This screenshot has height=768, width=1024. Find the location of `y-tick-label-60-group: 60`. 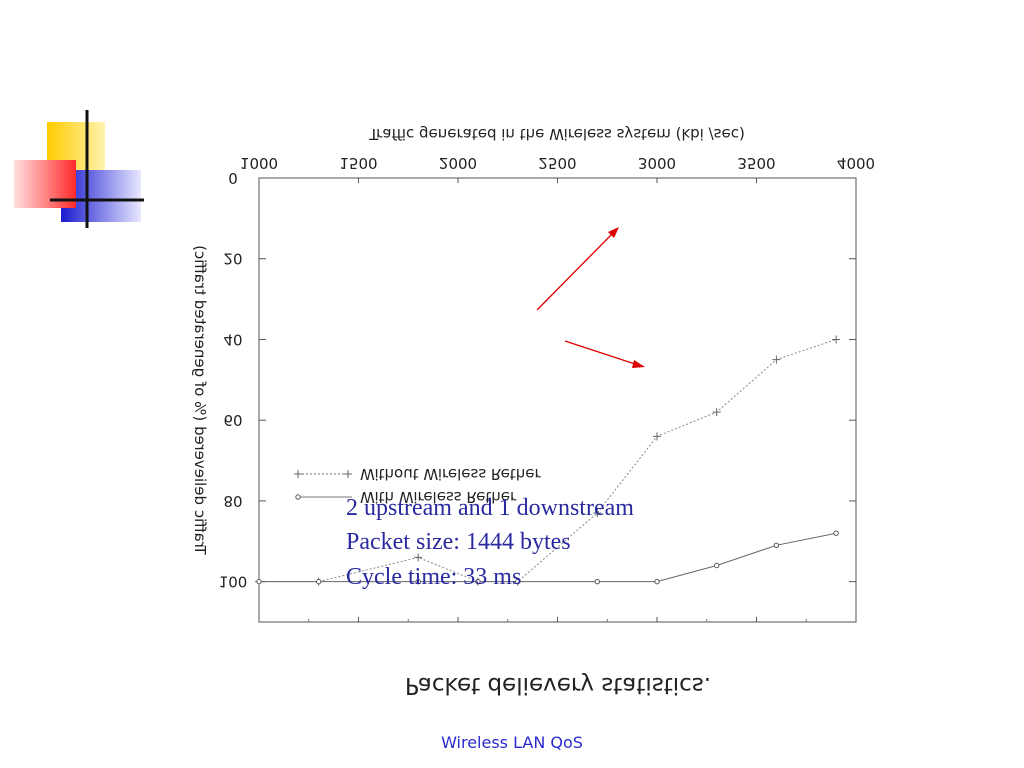

y-tick-label-60-group: 60 is located at coordinates (232, 420).